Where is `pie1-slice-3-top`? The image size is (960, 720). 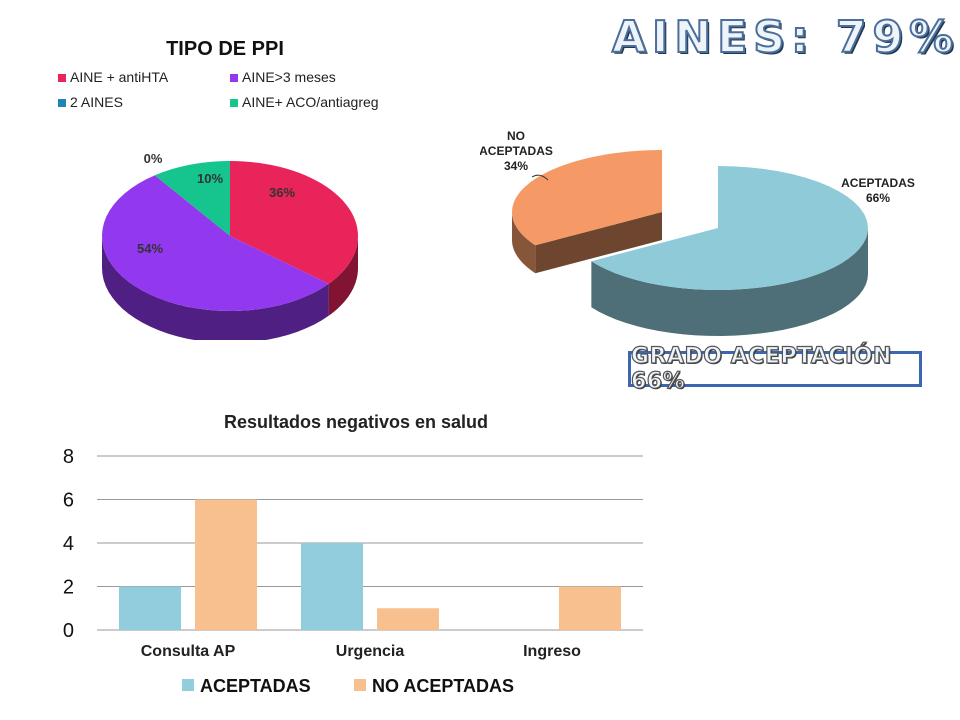
pie1-slice-3-top is located at coordinates (192, 198).